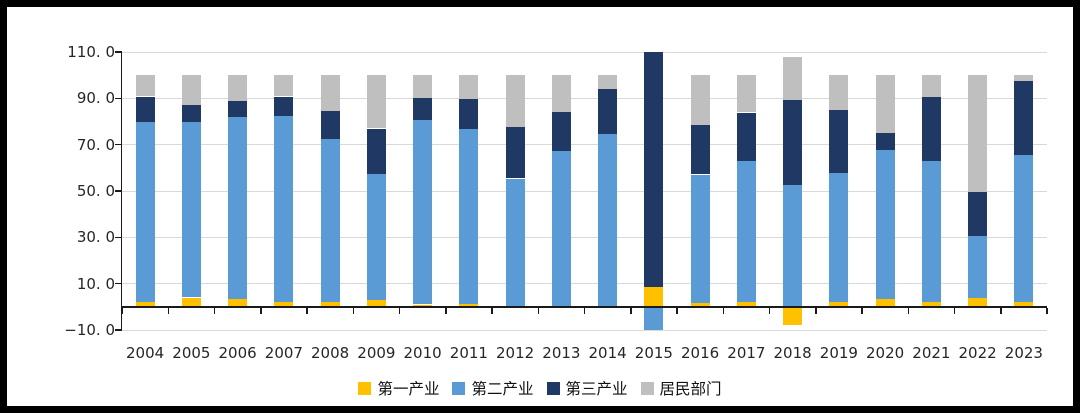 The image size is (1080, 413). I want to click on y-tick-label: −10. 0, so click(89, 330).